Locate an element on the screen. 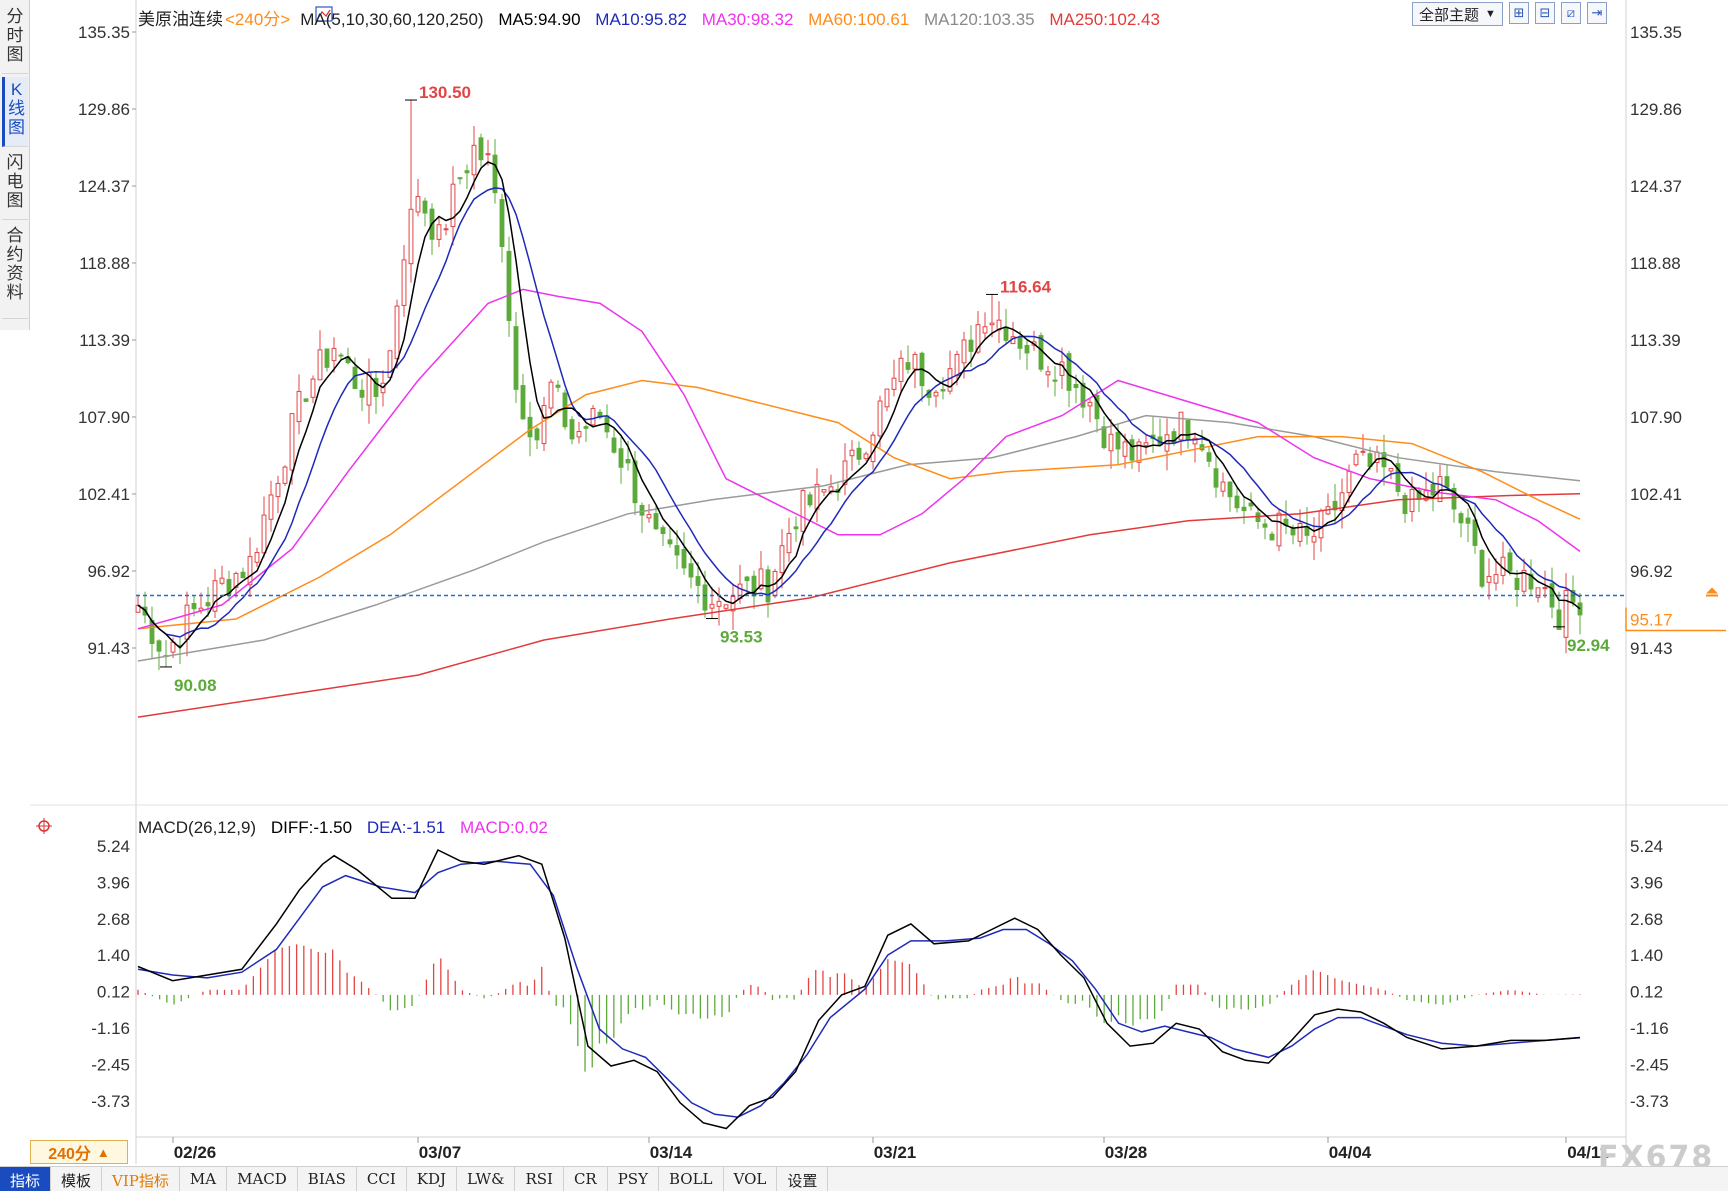 The image size is (1728, 1191). price-ytick-left-7: 96.92 is located at coordinates (108, 571).